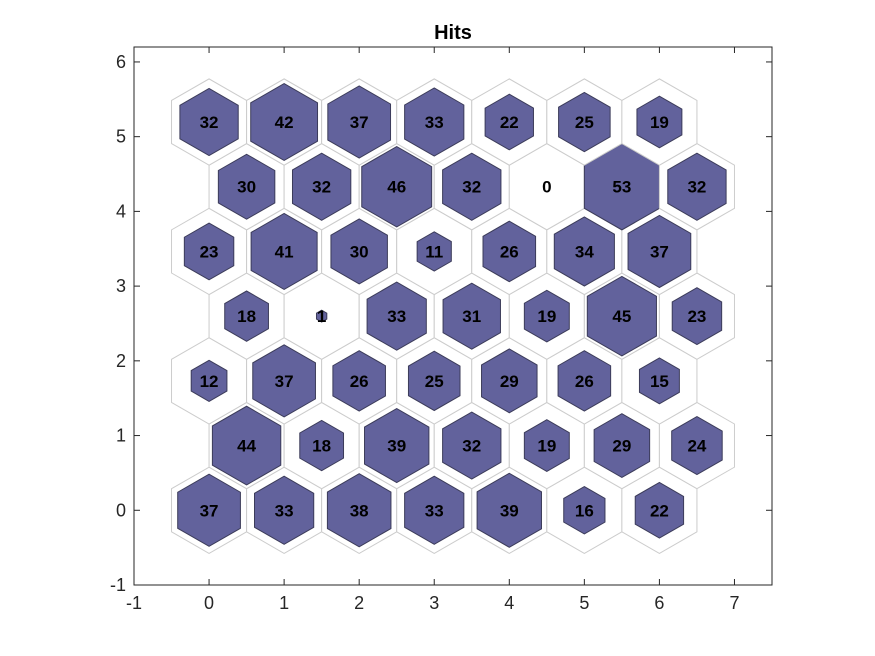 The width and height of the screenshot is (875, 656). I want to click on y-tick-label: 2, so click(121, 361).